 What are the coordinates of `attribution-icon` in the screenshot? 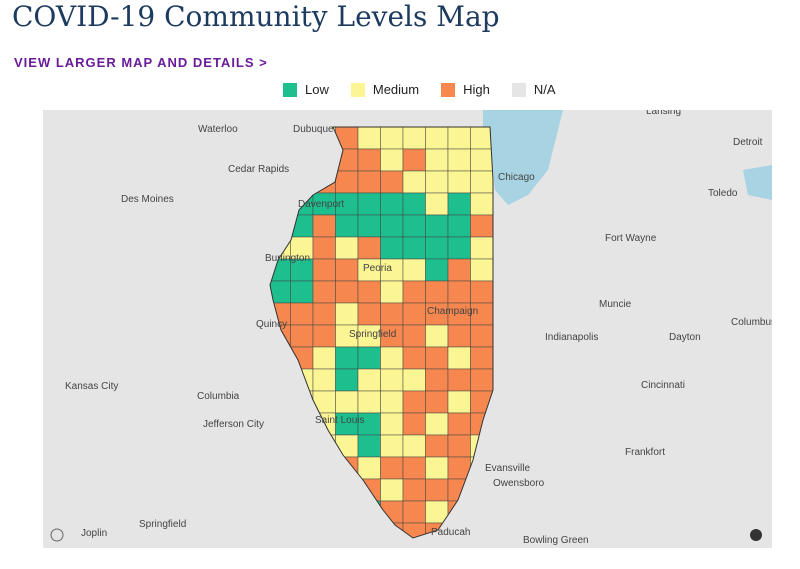 It's located at (57, 535).